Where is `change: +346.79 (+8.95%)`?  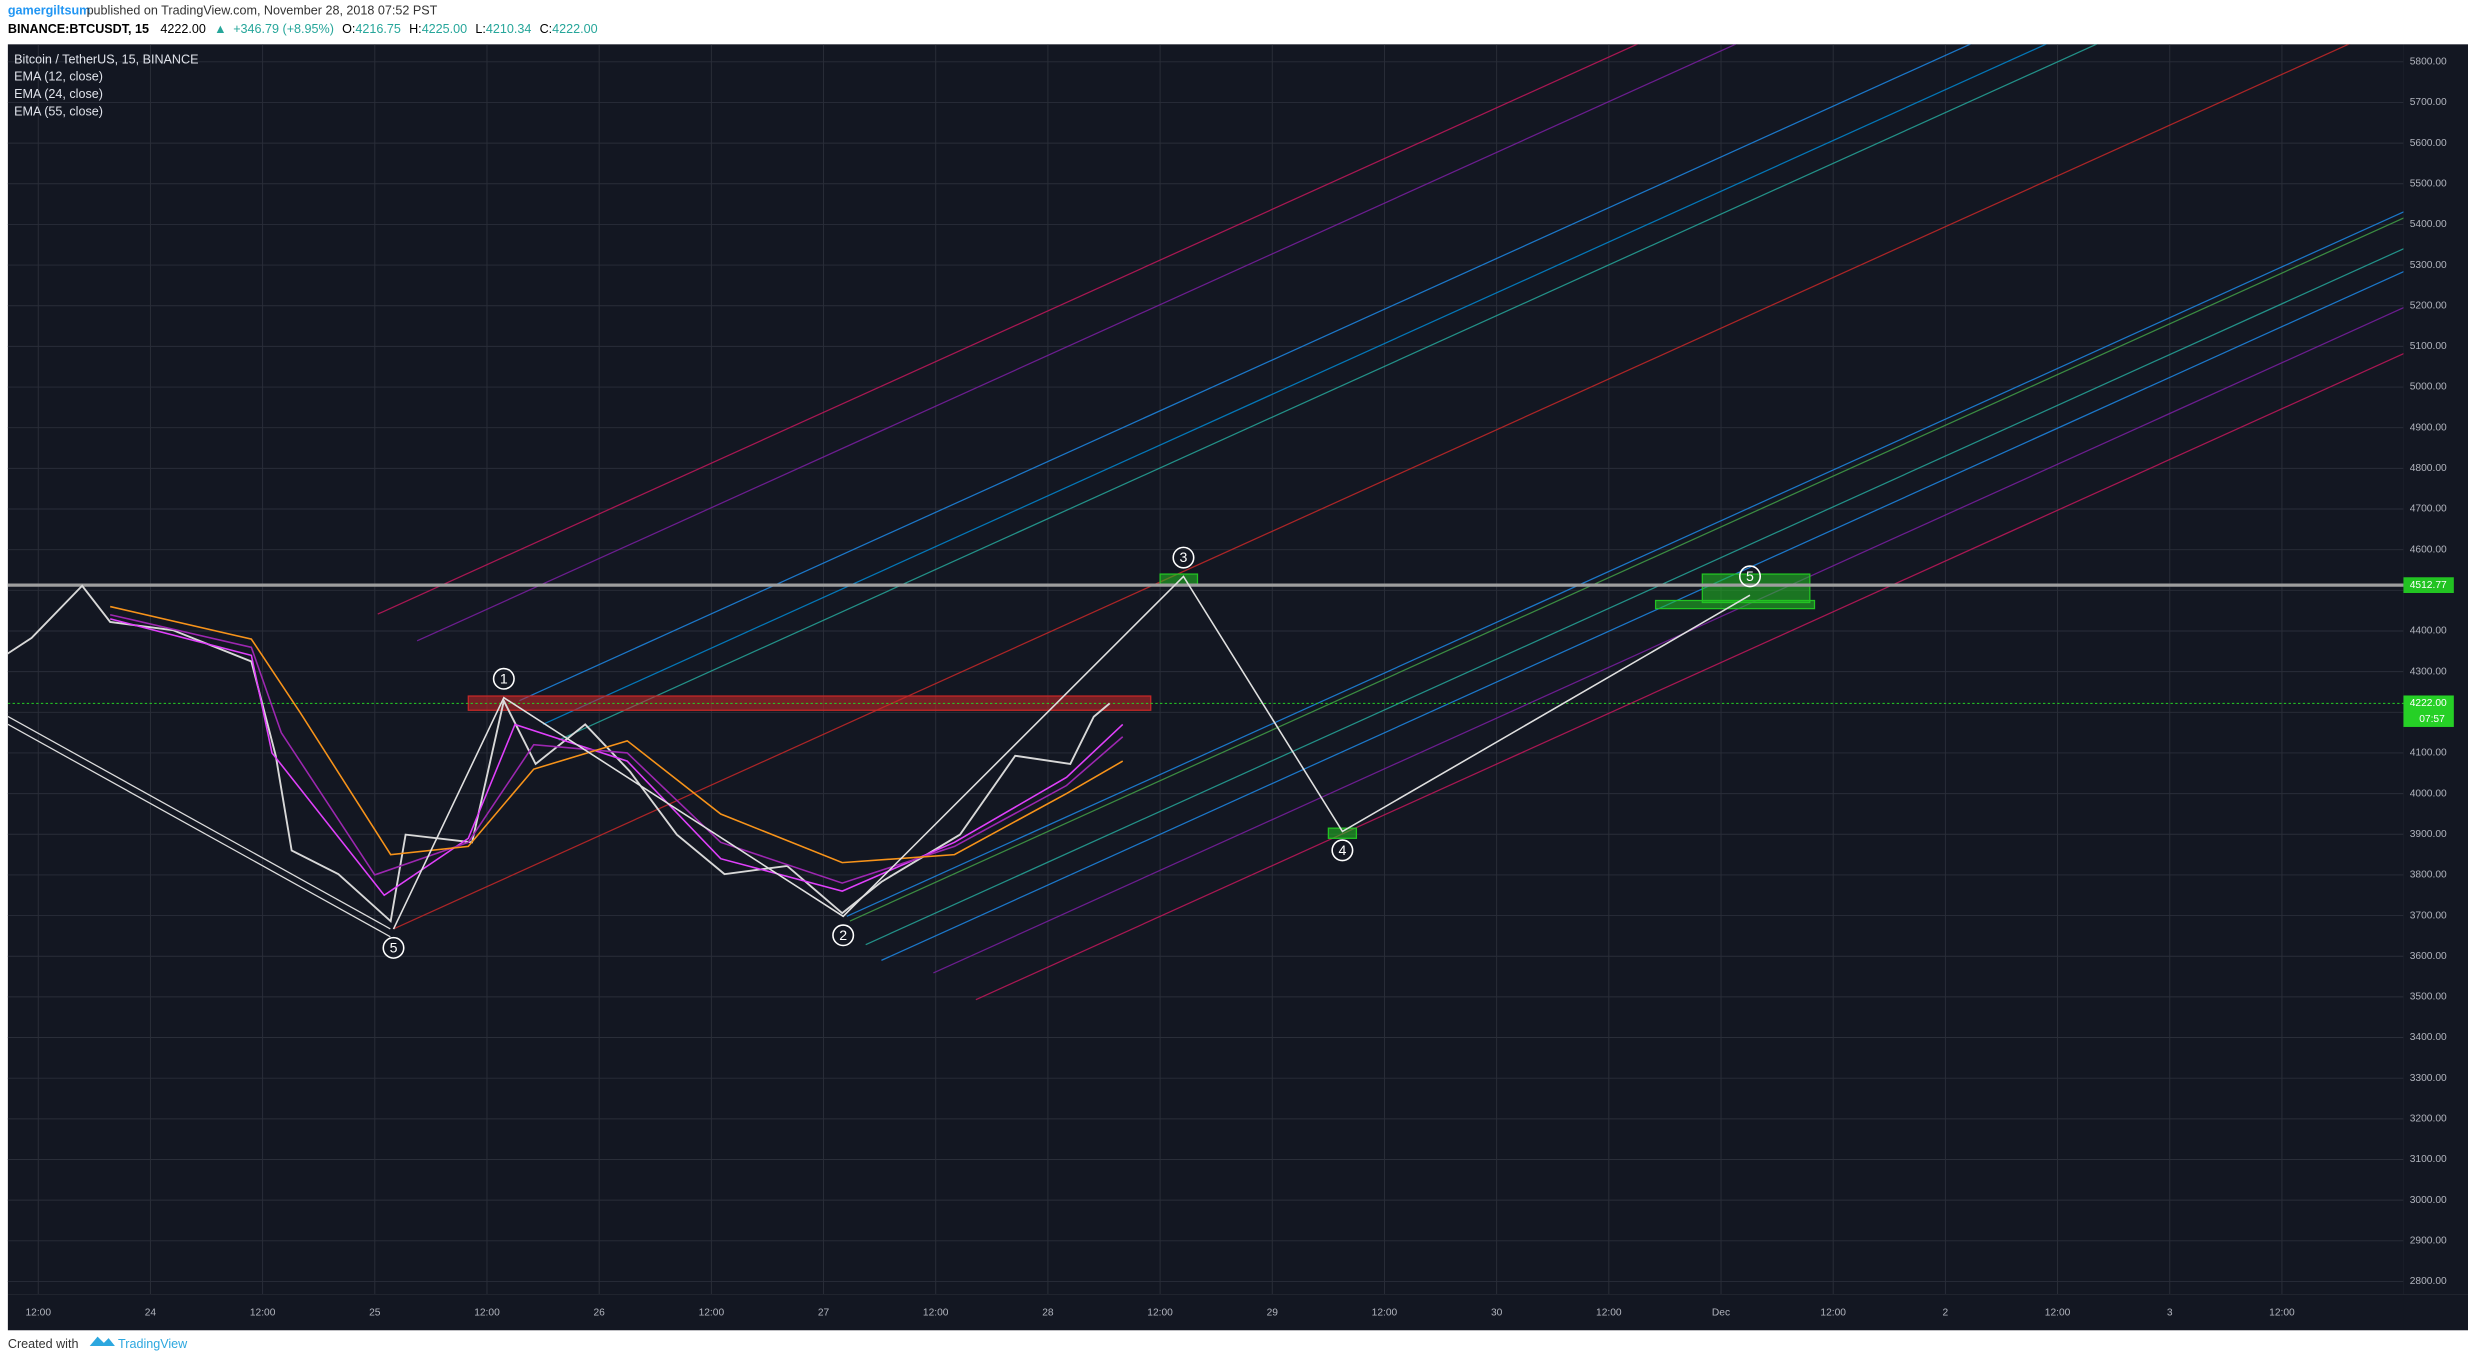
change: +346.79 (+8.95%) is located at coordinates (283, 29).